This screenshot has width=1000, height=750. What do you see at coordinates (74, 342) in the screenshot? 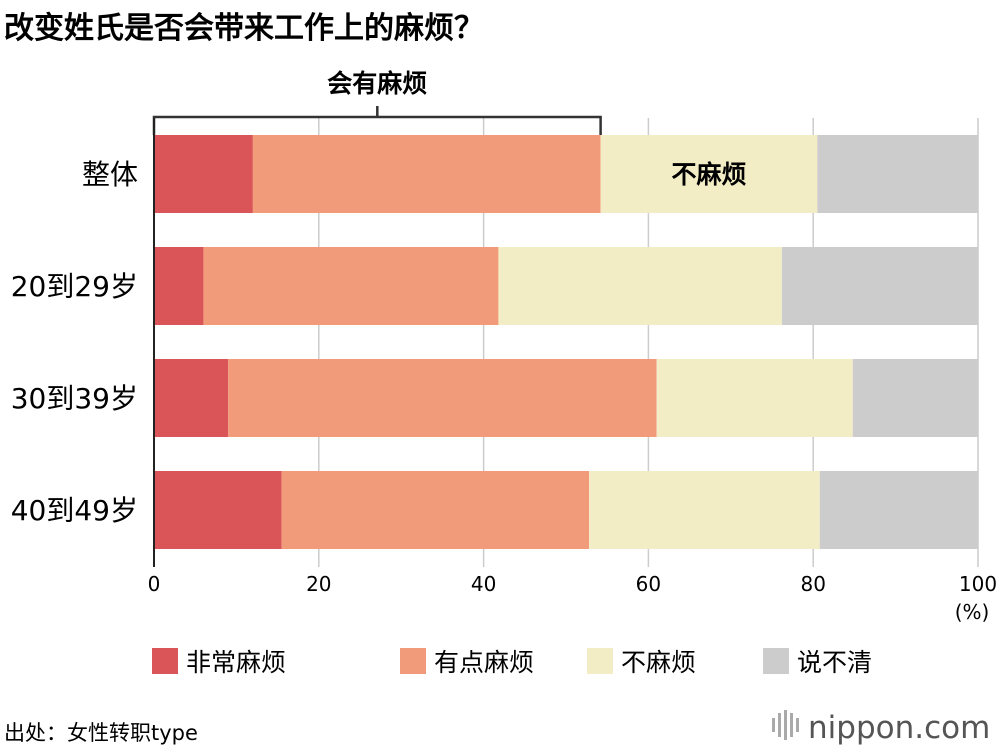
I see `category-labels: 整体 20到29岁 30到39岁 40到49岁` at bounding box center [74, 342].